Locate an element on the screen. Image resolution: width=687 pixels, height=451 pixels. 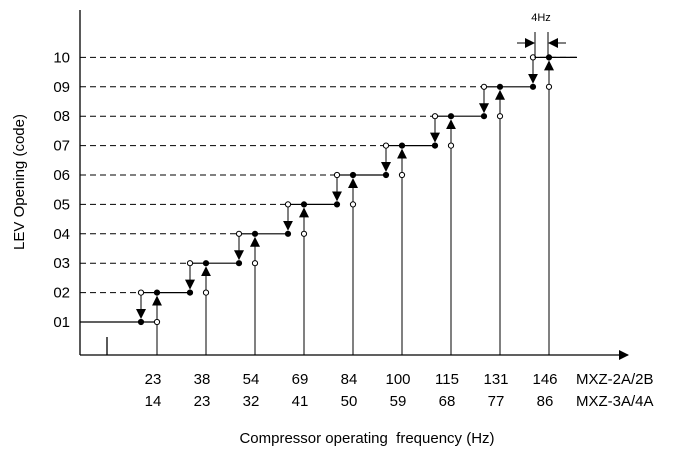
x-tick-row1-69: 69 is located at coordinates (300, 379).